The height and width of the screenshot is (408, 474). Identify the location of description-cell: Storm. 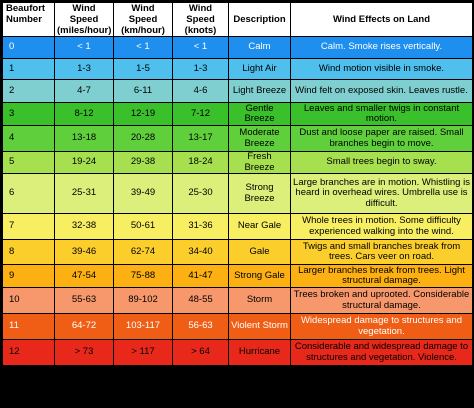
(259, 300).